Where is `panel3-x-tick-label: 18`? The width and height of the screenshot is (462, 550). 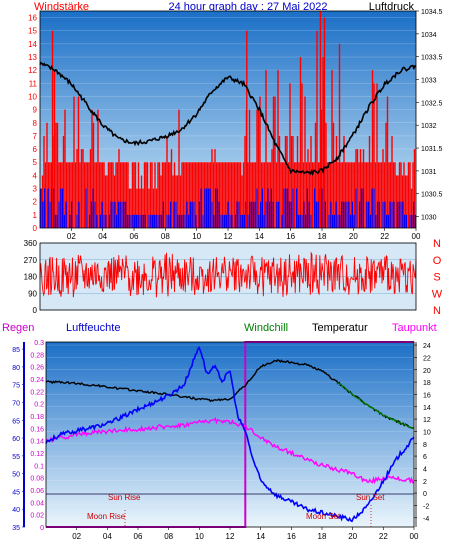 panel3-x-tick-label: 18 is located at coordinates (322, 536).